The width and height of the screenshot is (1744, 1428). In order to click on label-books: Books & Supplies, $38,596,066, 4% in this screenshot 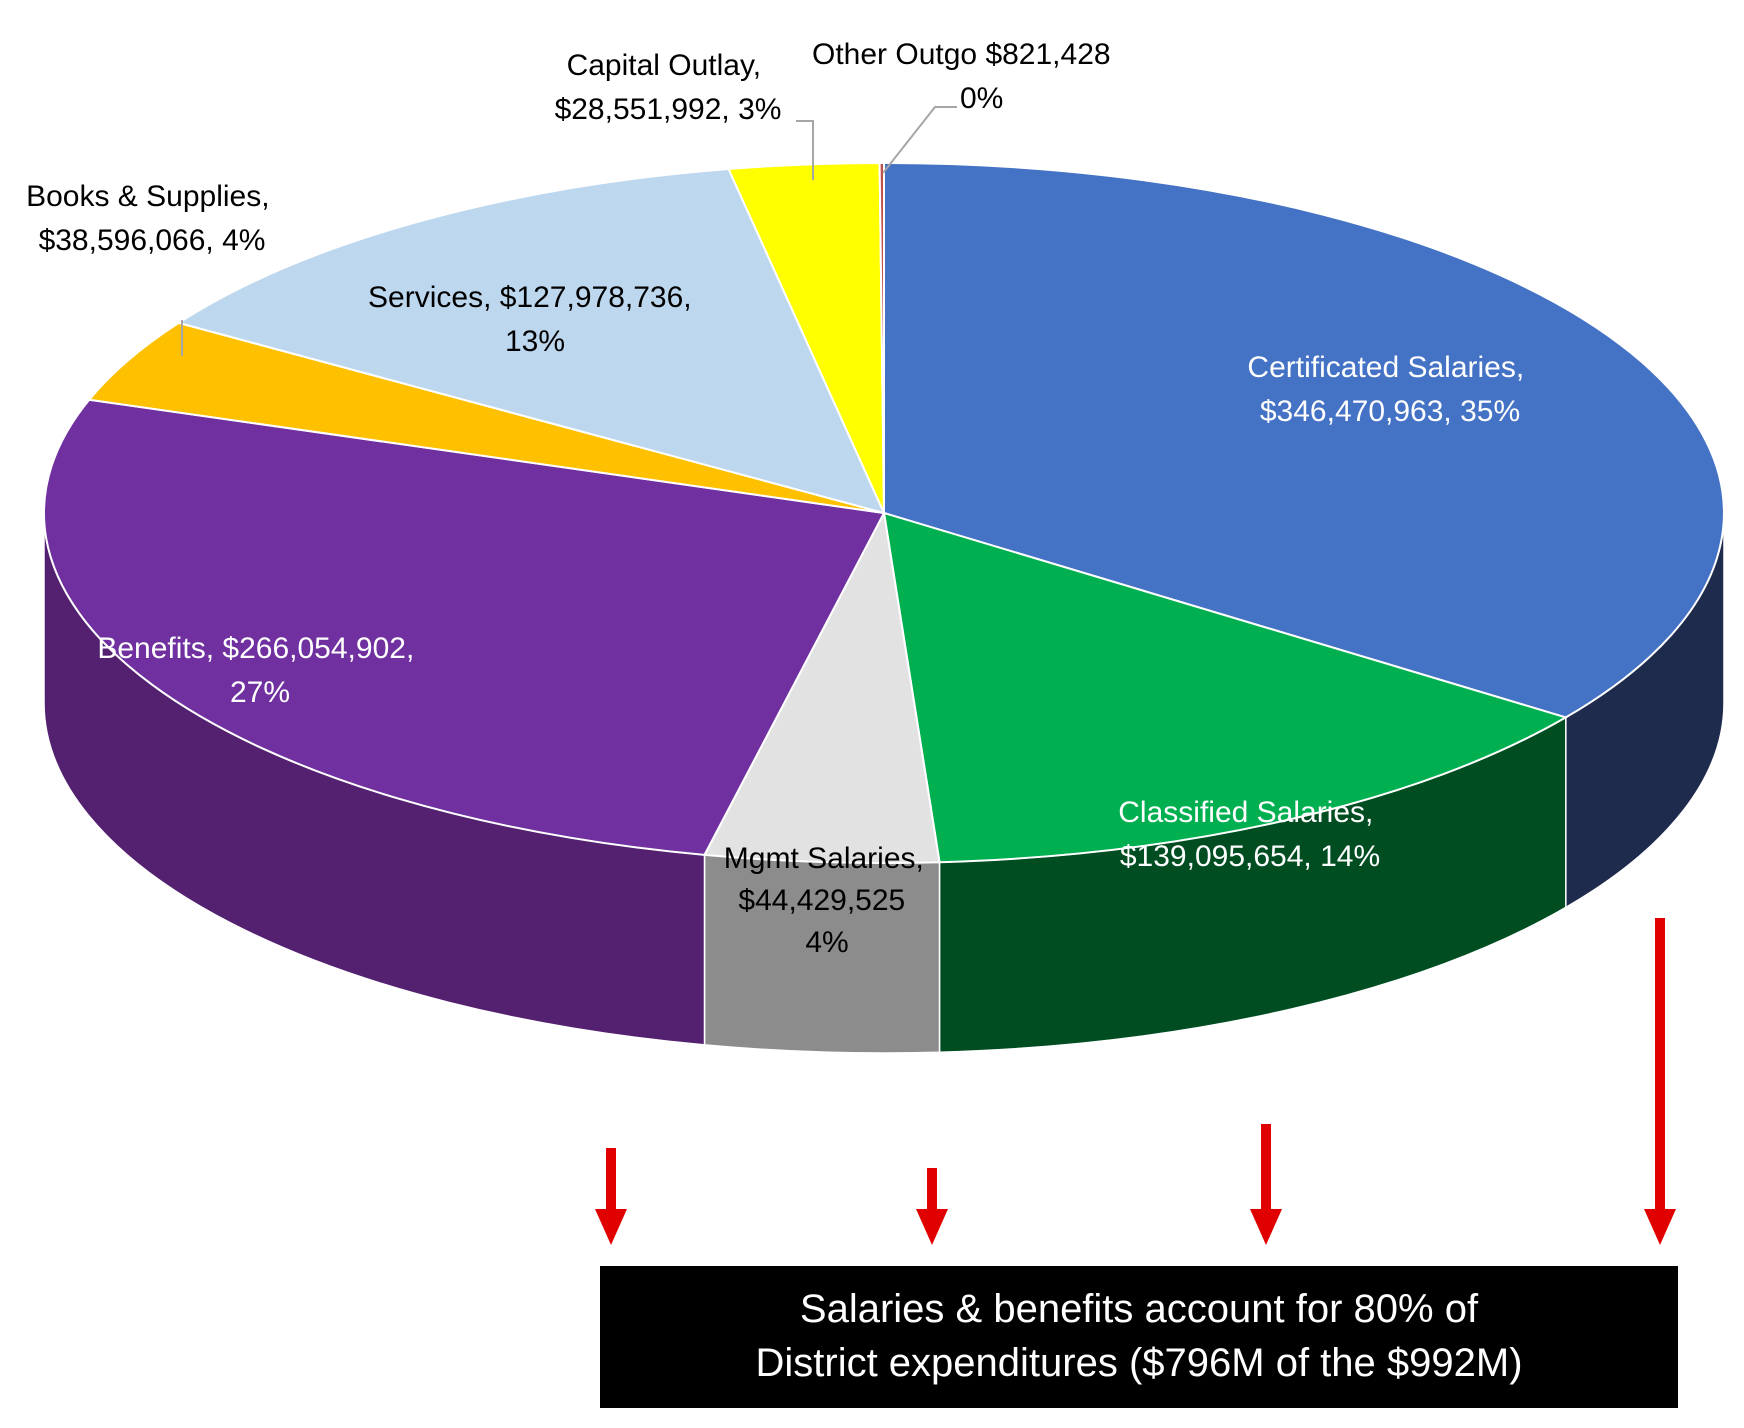, I will do `click(152, 218)`.